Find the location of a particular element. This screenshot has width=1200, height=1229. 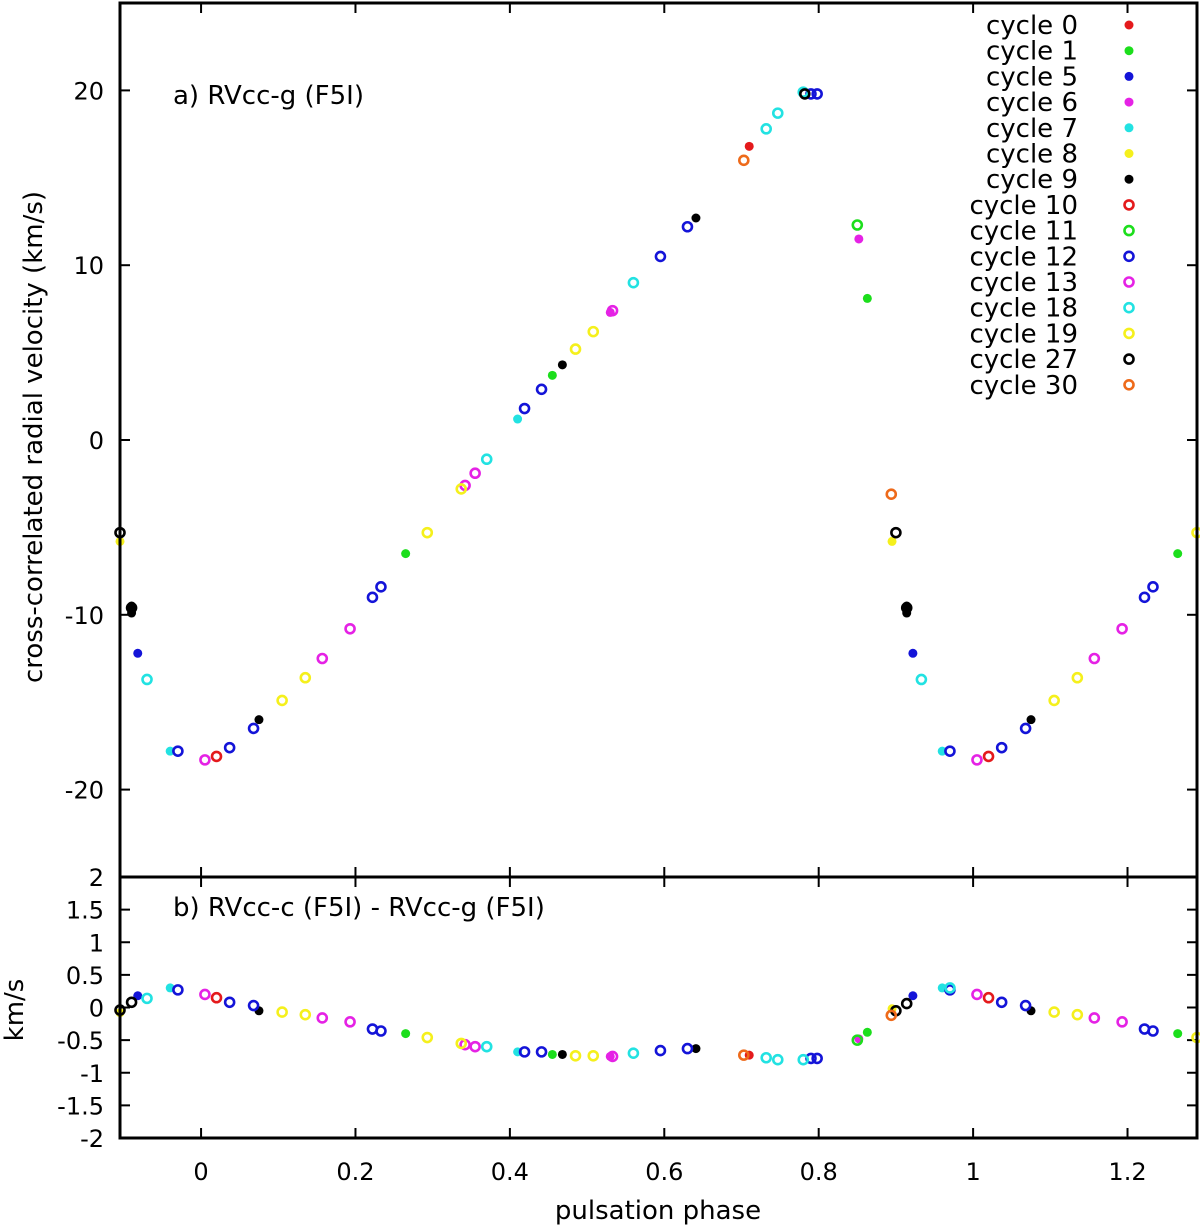

legend-label-cycle-9: cycle 9 is located at coordinates (1032, 180).